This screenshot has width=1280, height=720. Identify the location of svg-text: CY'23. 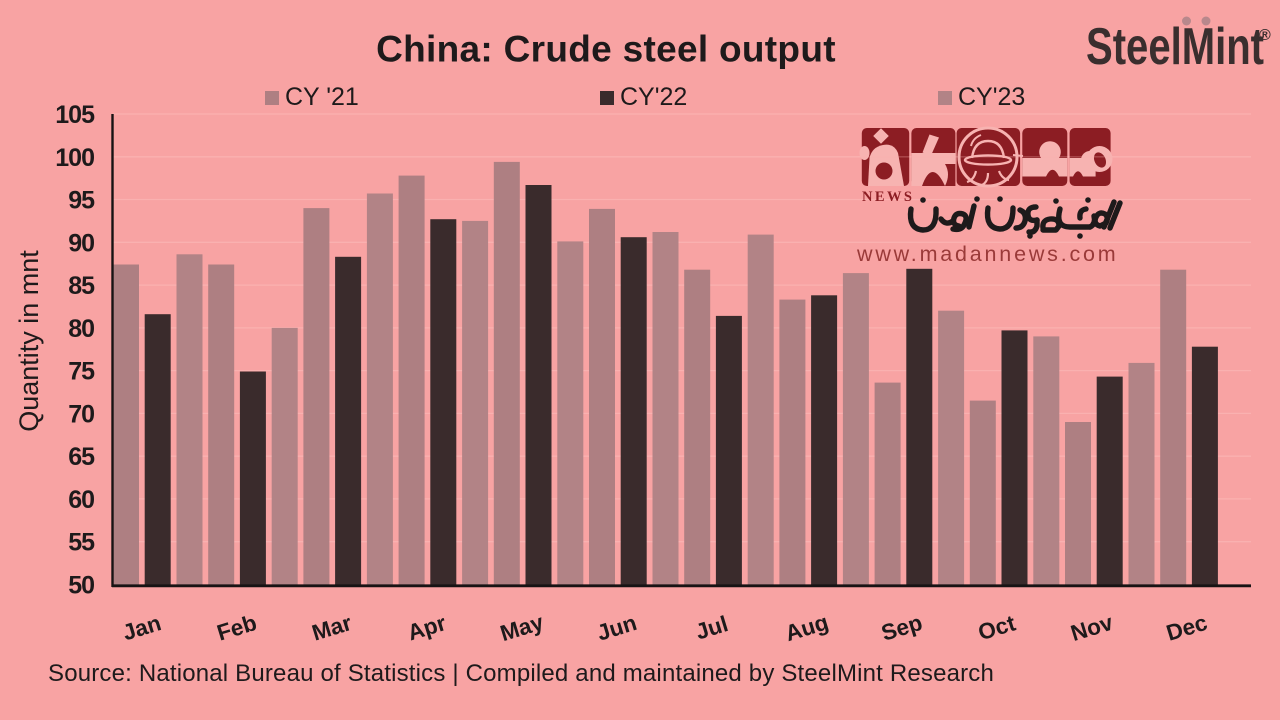
(991, 97).